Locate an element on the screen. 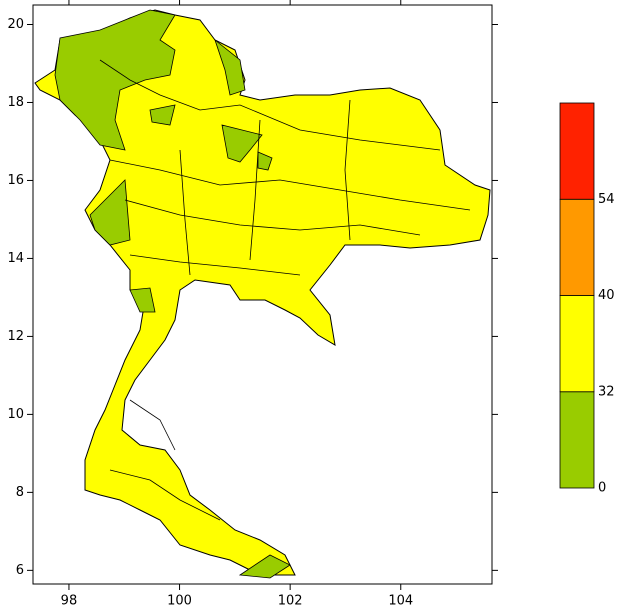 This screenshot has width=620, height=610. colorbar-label: 32 is located at coordinates (606, 391).